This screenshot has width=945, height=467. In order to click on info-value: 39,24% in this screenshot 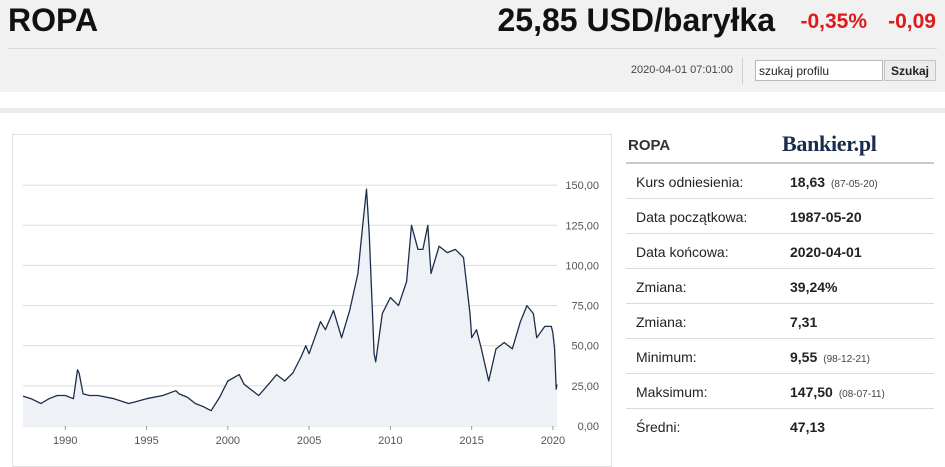, I will do `click(813, 287)`.